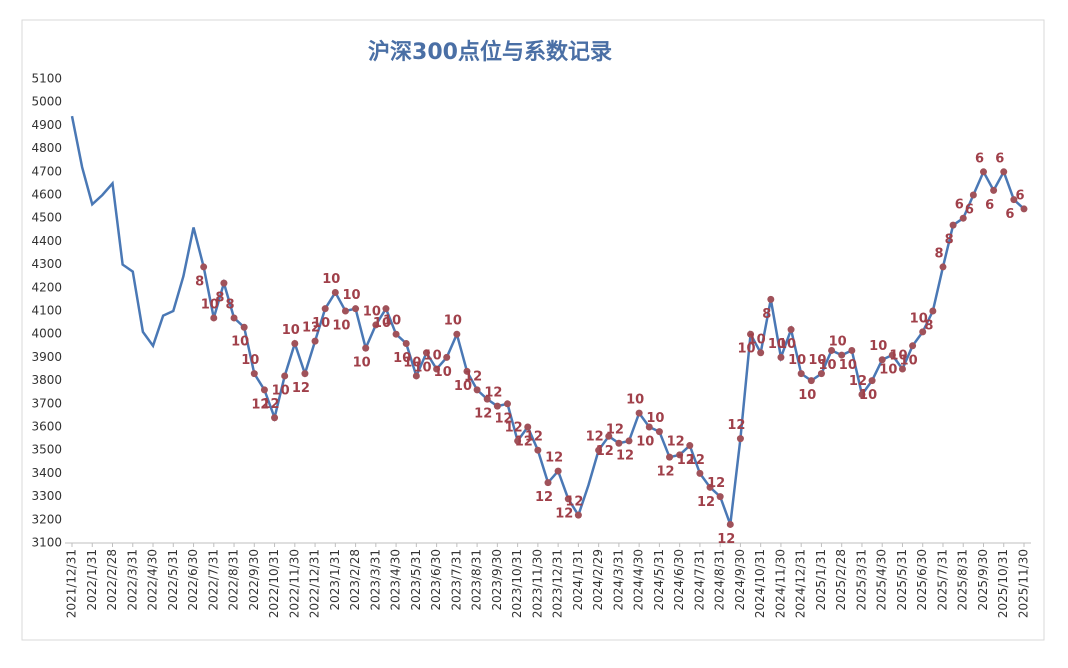  What do you see at coordinates (46, 380) in the screenshot?
I see `y-tick-label: 3800` at bounding box center [46, 380].